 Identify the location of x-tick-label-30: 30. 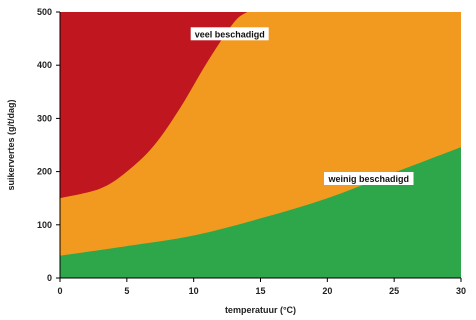
(461, 291).